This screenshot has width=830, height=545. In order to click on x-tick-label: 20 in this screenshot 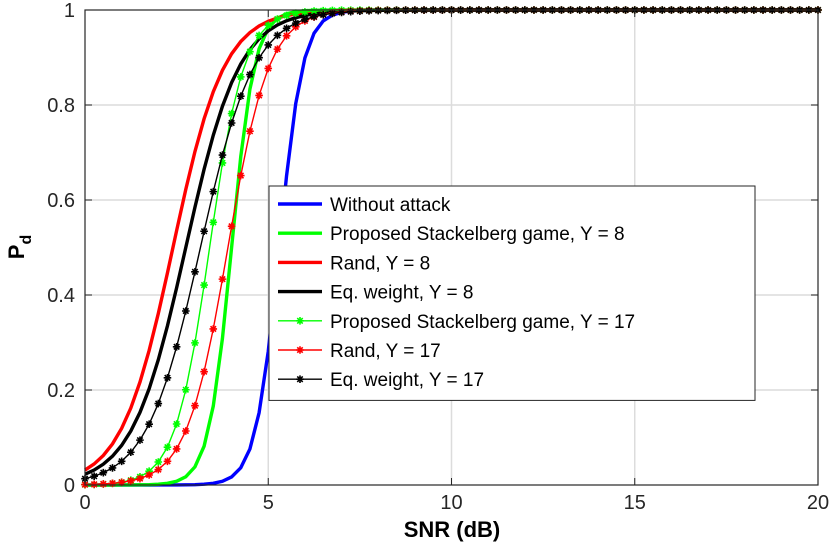, I will do `click(818, 503)`.